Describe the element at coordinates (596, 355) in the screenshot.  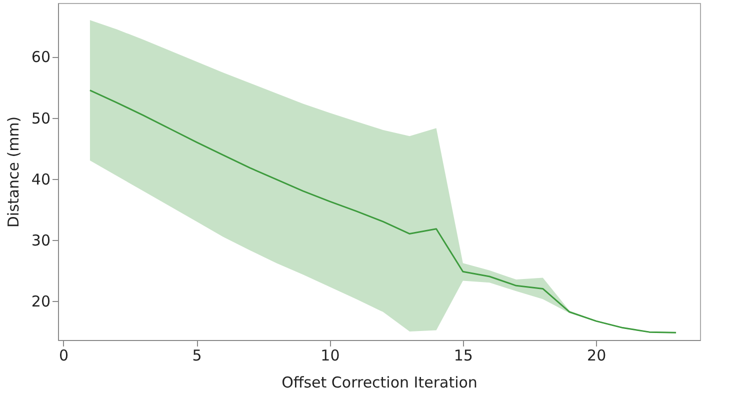
I see `x-tick-label: 20` at that location.